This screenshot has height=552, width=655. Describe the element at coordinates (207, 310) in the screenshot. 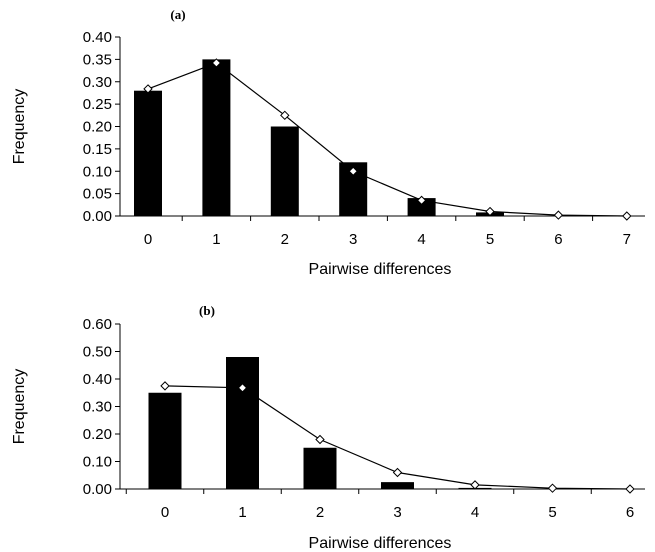

I see `panel-label: (b)` at that location.